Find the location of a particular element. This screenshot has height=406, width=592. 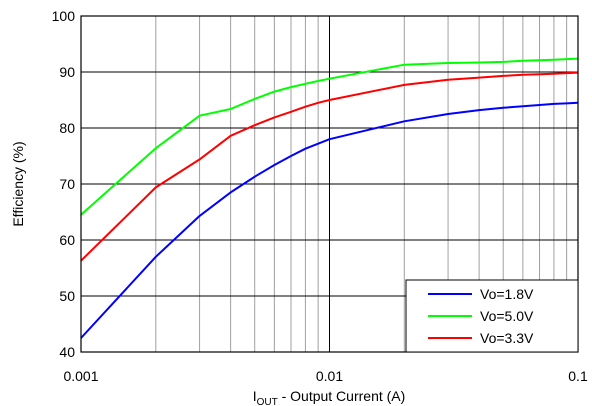

y-tick-label: 90 is located at coordinates (67, 72).